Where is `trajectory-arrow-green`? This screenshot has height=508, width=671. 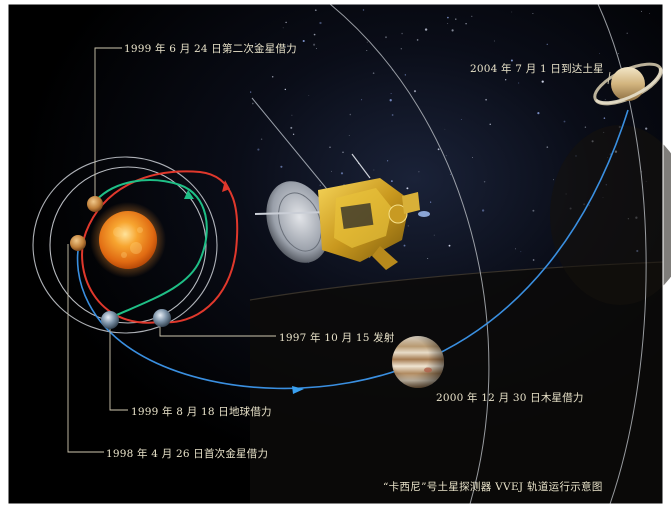
trajectory-arrow-green is located at coordinates (189, 194).